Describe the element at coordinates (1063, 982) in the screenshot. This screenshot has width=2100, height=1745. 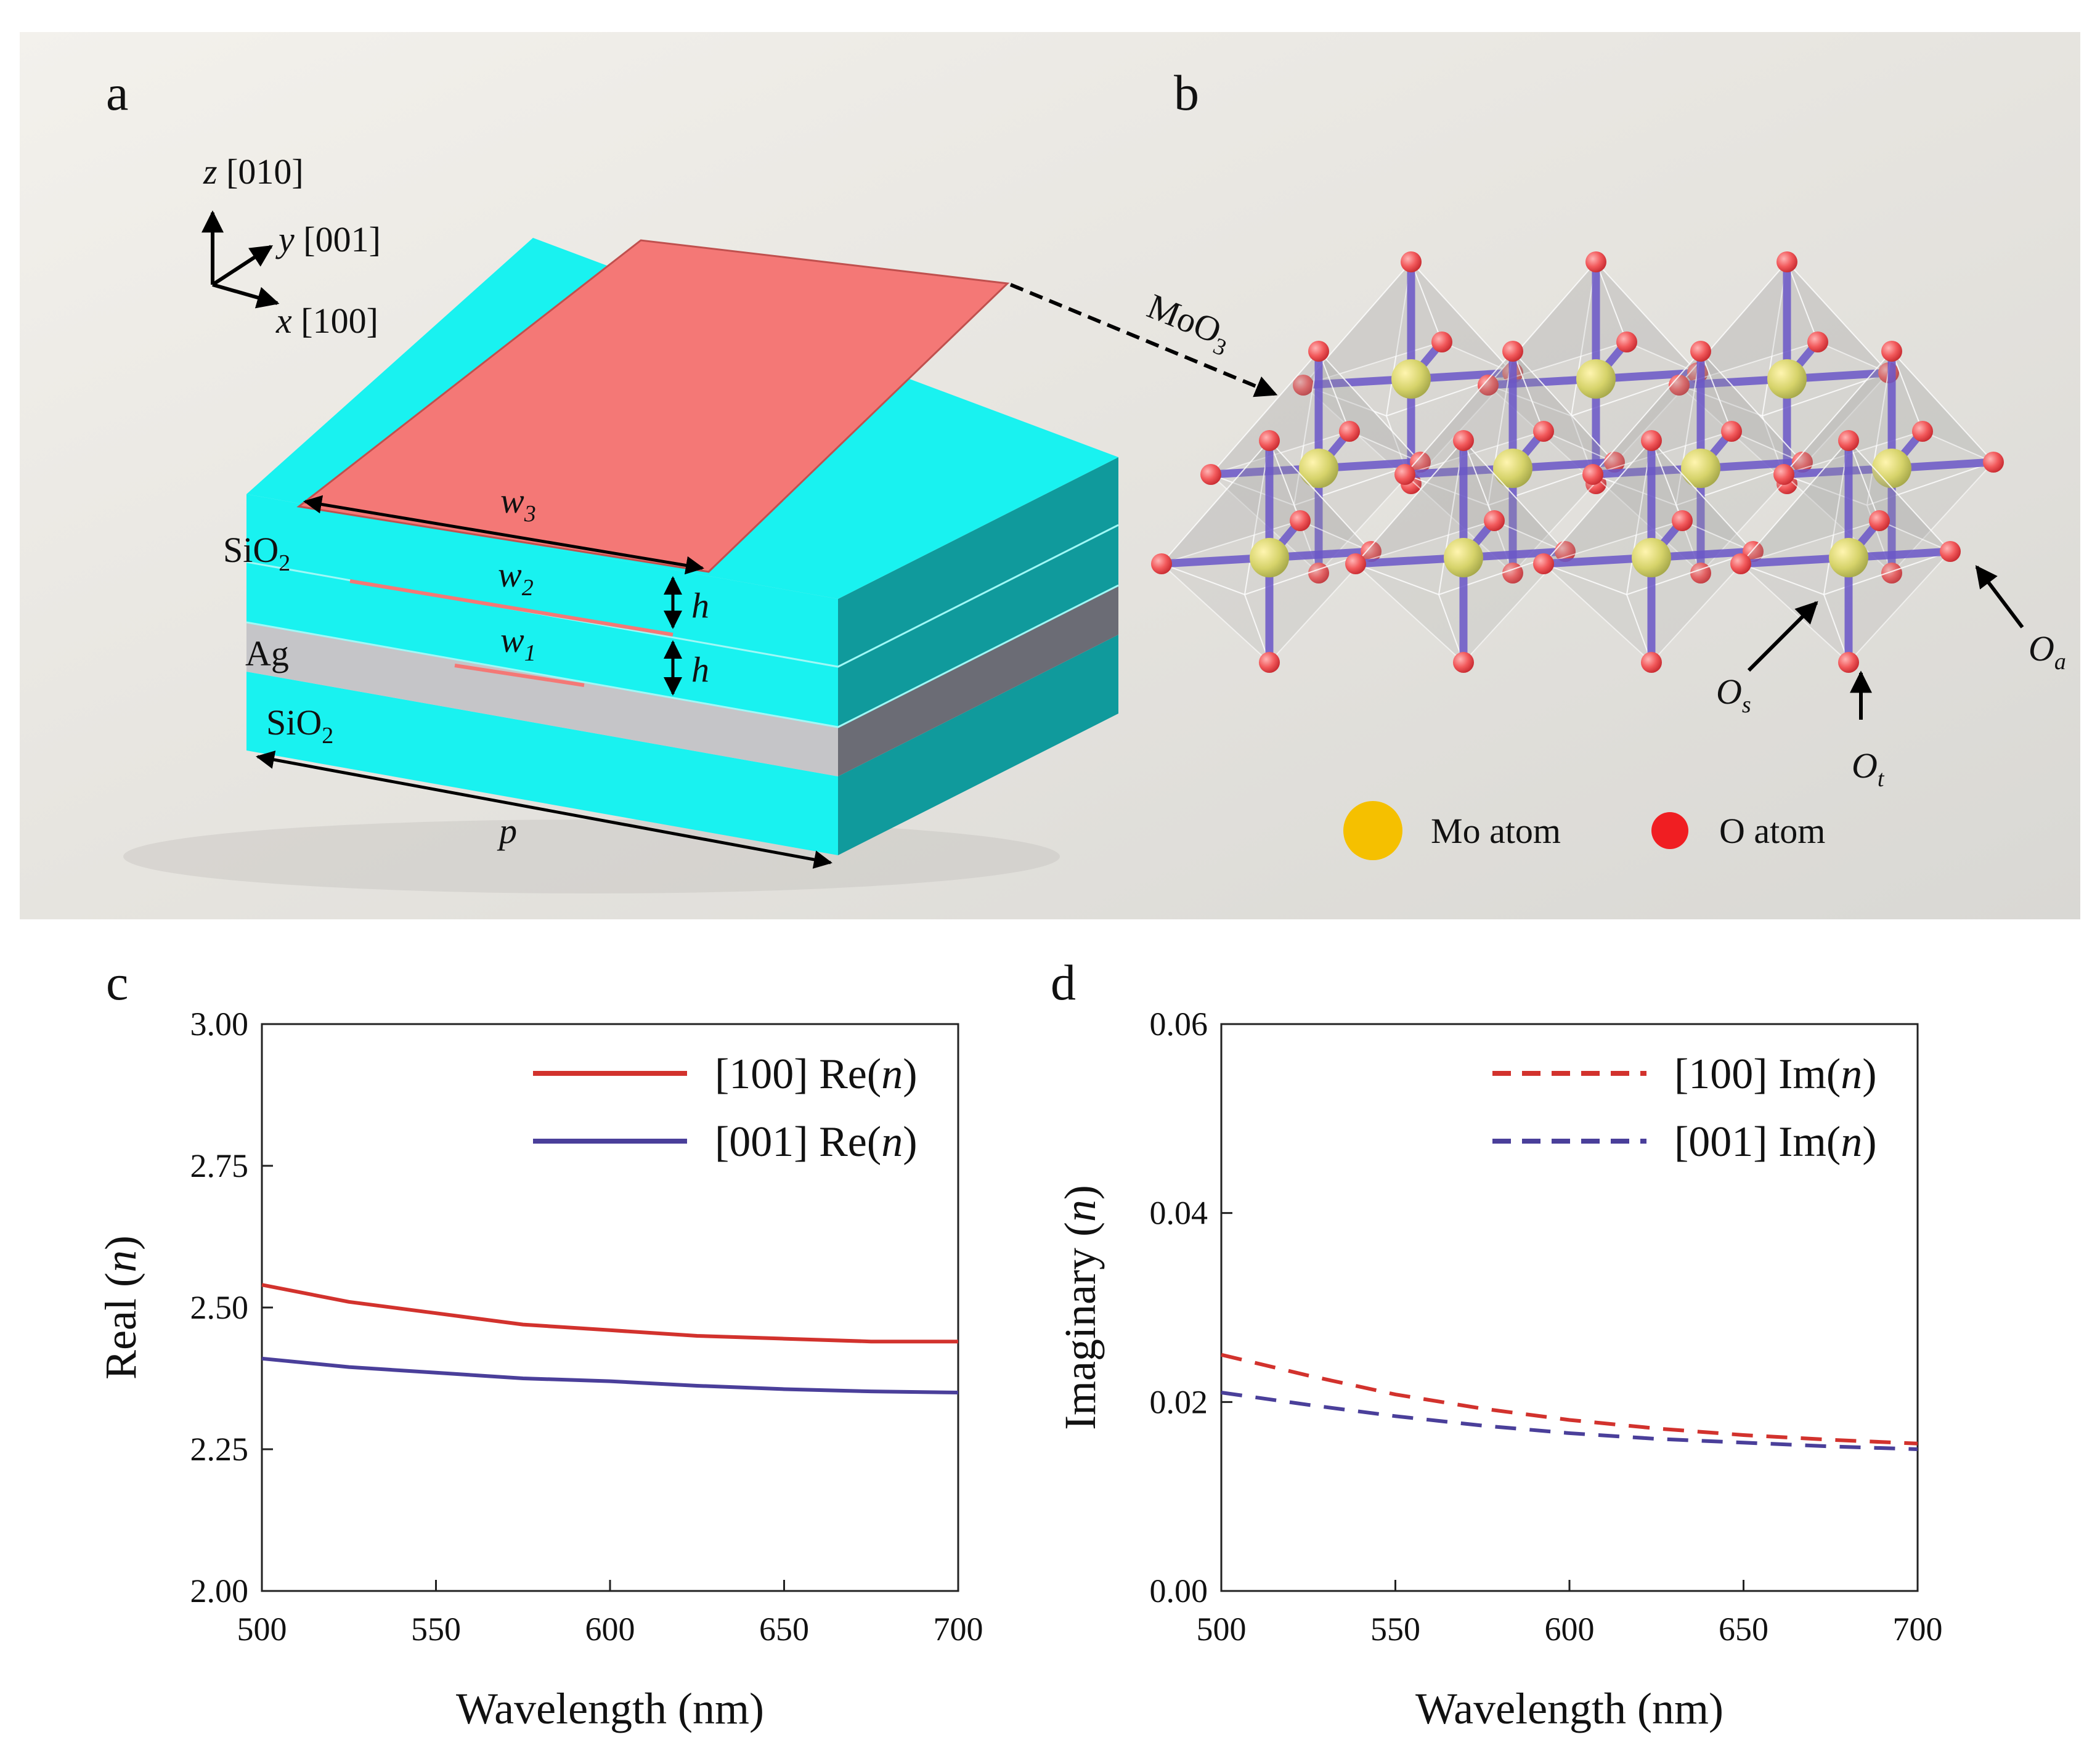
I see `panel-d-label: d` at that location.